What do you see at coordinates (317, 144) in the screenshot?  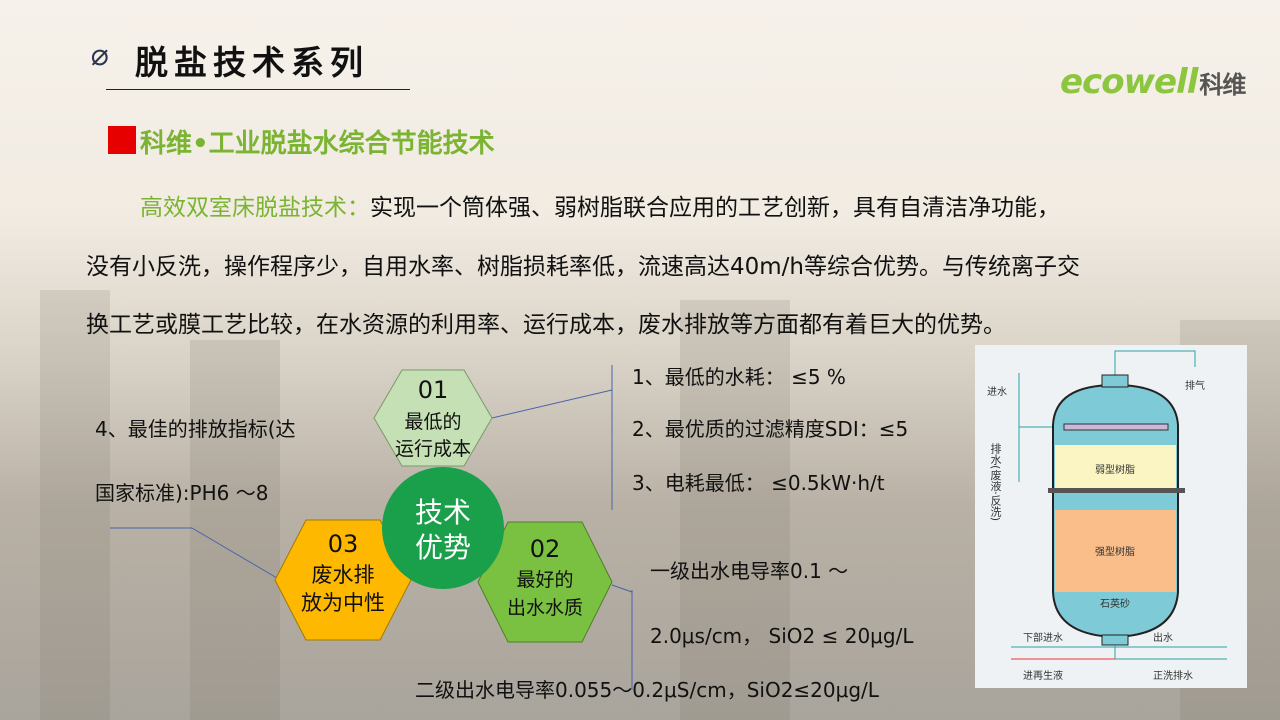 I see `section-subtitle: 科维•工业脱盐水综合节能技术` at bounding box center [317, 144].